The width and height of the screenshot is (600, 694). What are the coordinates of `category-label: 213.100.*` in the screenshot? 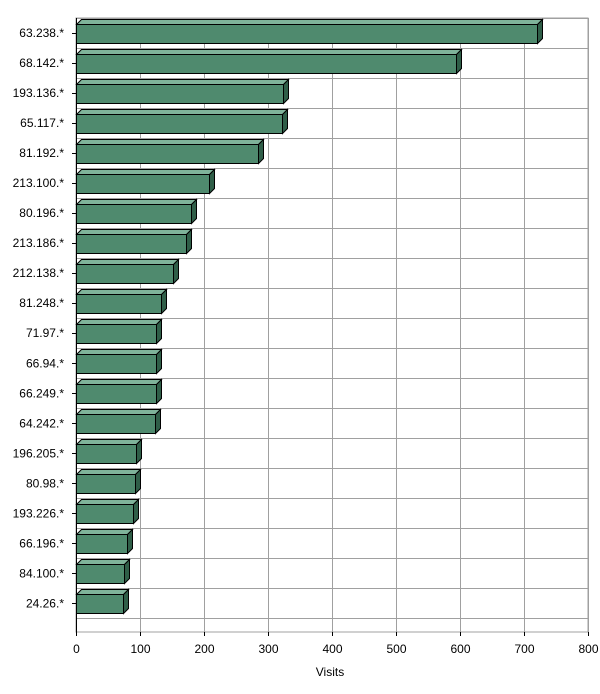 It's located at (39, 183).